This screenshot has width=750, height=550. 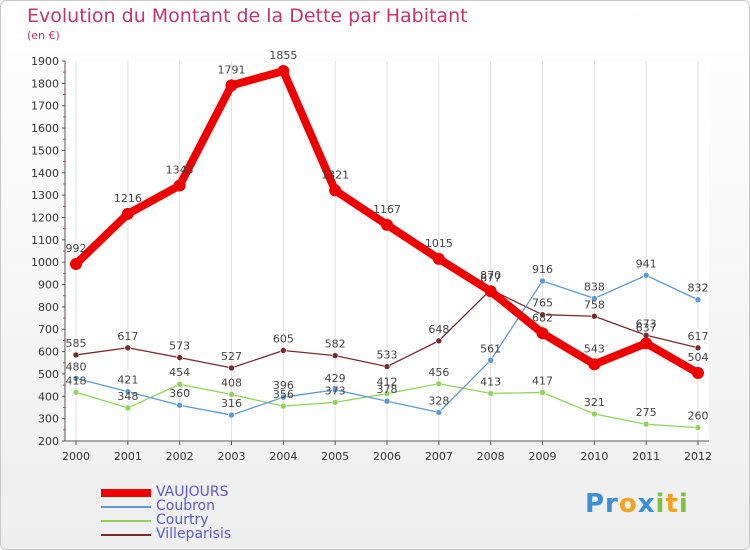 What do you see at coordinates (594, 348) in the screenshot?
I see `data-label-vaujours: 543` at bounding box center [594, 348].